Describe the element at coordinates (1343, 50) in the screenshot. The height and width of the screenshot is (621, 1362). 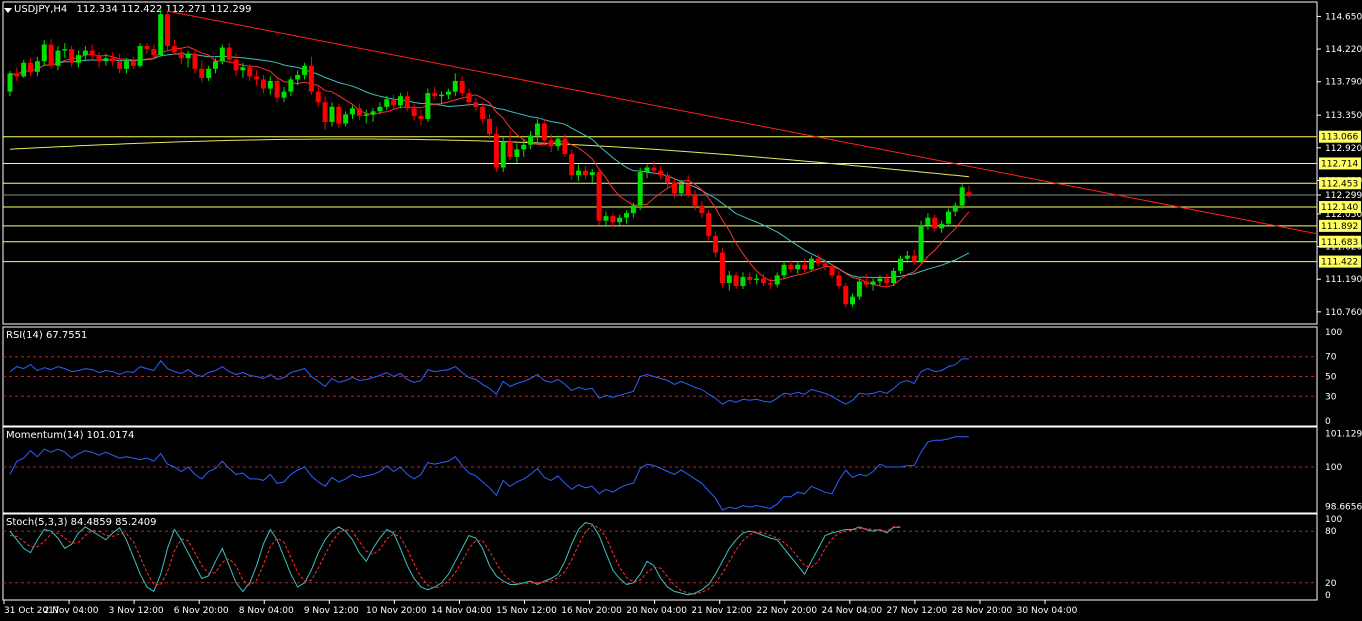
I see `price-tick-label: 114.220` at that location.